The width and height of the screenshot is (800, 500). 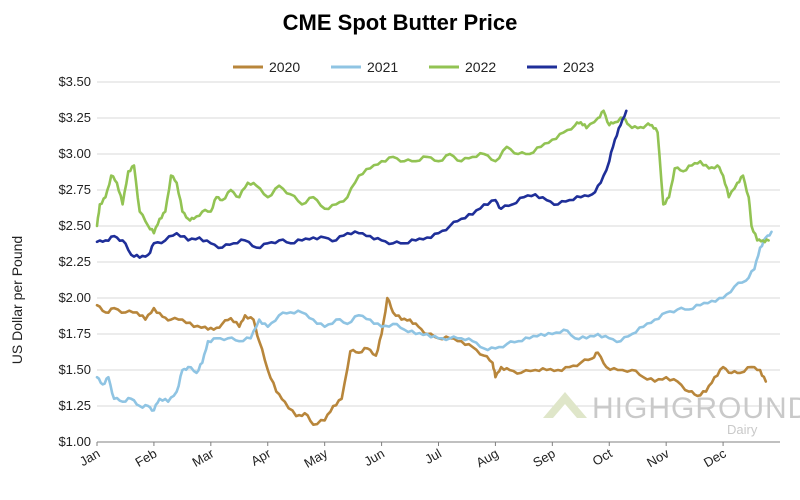 I want to click on legend: 2020 2021 2022 2023, so click(x=413, y=67).